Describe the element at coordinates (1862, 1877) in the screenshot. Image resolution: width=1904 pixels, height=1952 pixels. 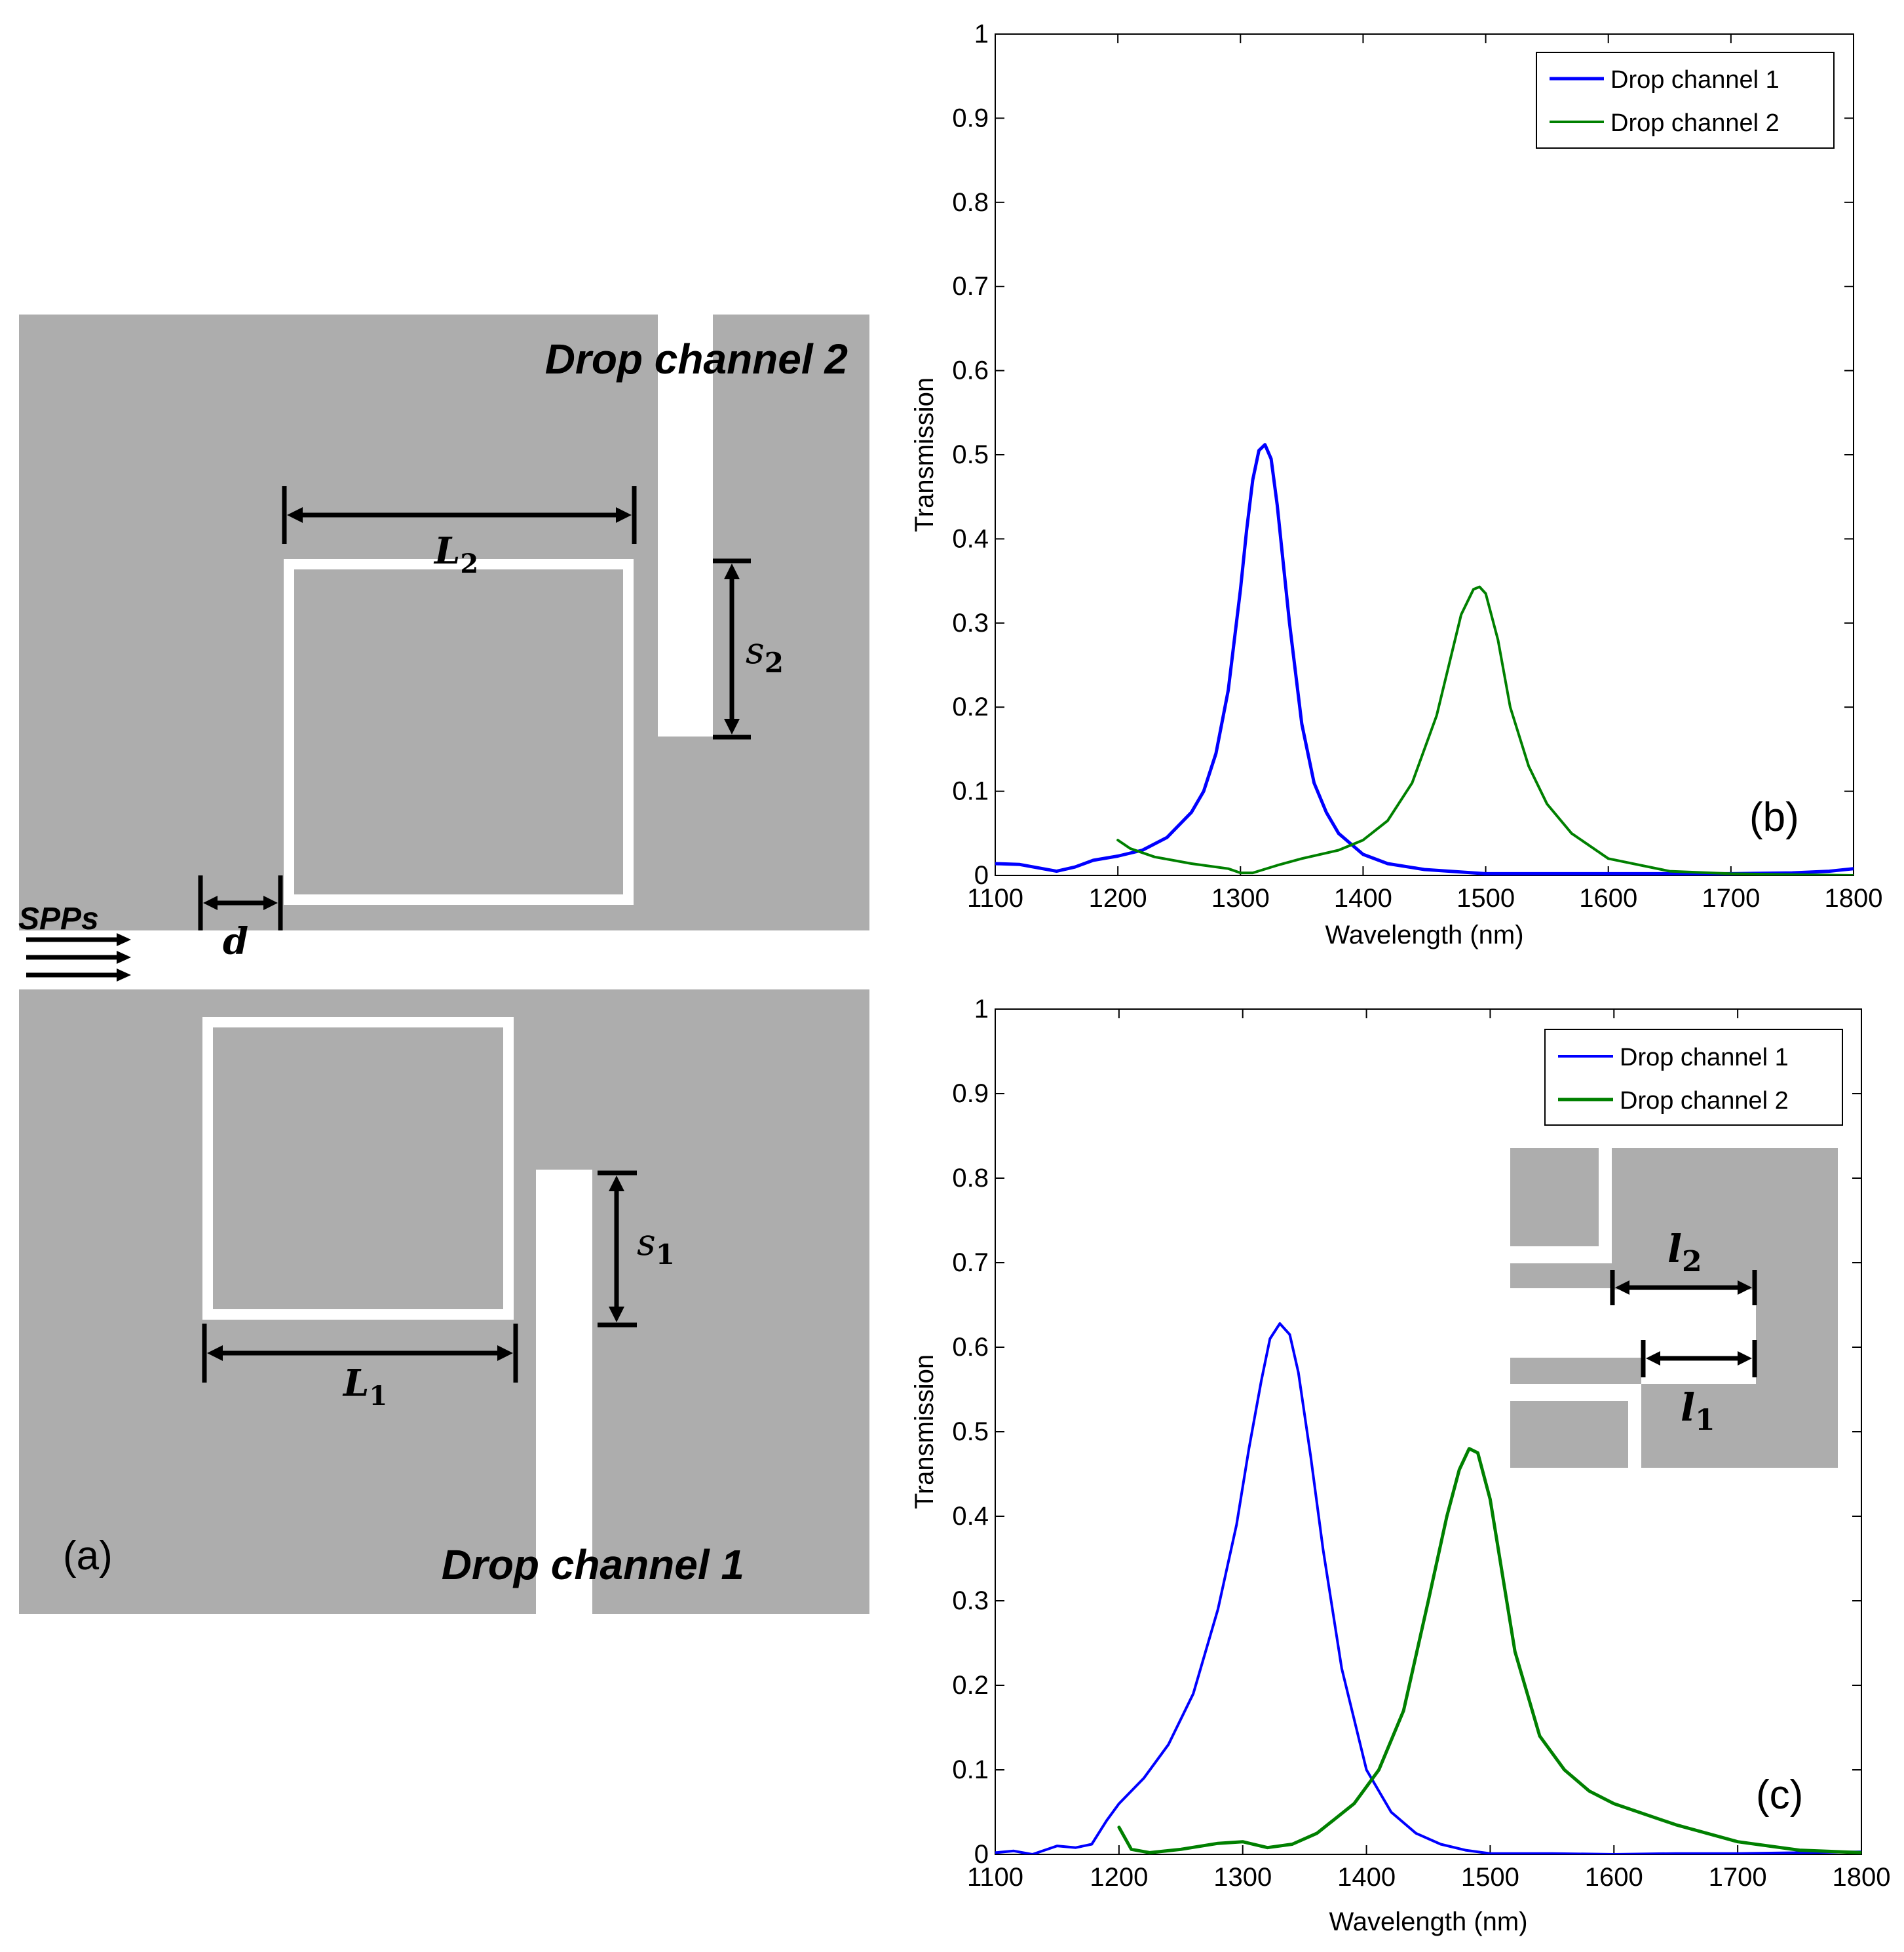
I see `chart-c-xtick-label: 1800` at that location.